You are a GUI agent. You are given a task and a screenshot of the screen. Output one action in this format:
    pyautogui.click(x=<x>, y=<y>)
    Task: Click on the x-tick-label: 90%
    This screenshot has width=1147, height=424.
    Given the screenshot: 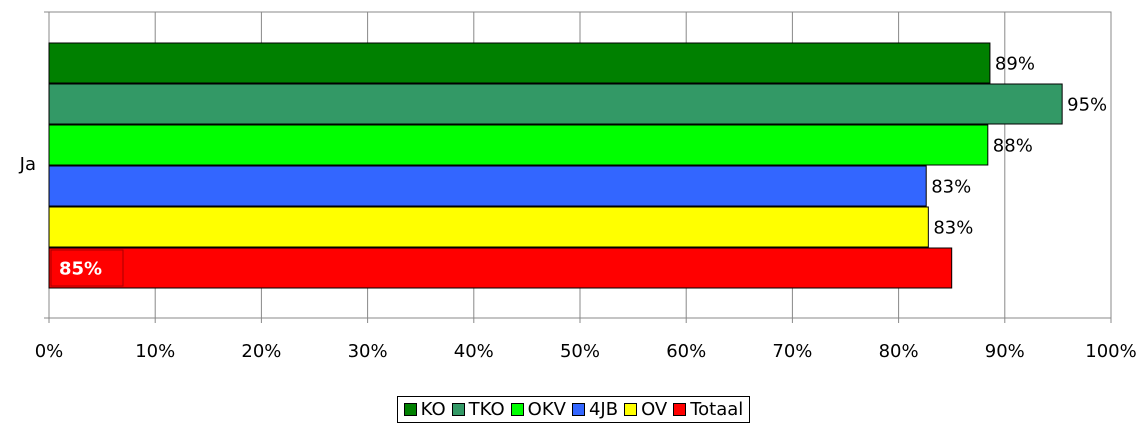 What is the action you would take?
    pyautogui.click(x=1005, y=351)
    